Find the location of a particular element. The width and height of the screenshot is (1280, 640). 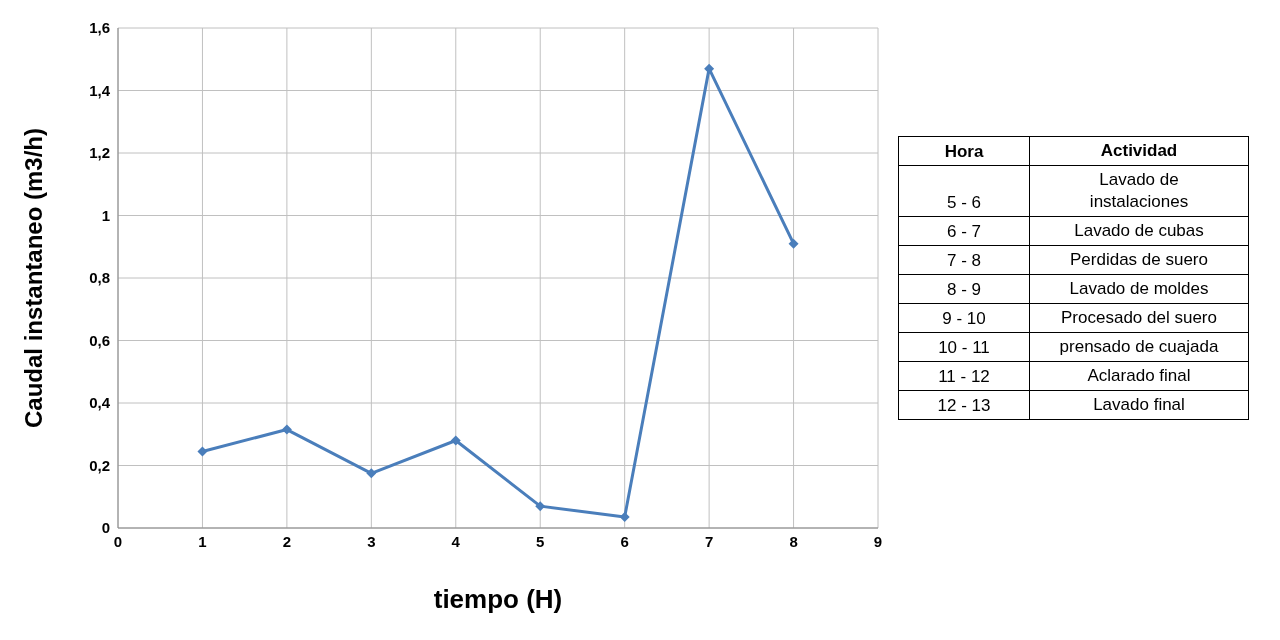

text: 6 - 7 is located at coordinates (964, 231).